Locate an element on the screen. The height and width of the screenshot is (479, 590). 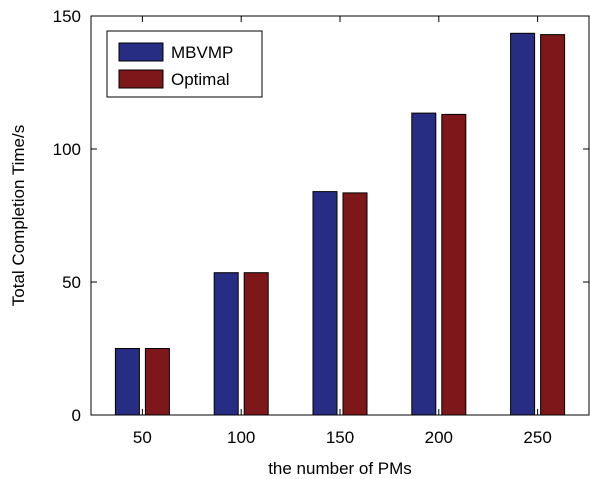
legend-label-mbvmp: MBVMP is located at coordinates (202, 52).